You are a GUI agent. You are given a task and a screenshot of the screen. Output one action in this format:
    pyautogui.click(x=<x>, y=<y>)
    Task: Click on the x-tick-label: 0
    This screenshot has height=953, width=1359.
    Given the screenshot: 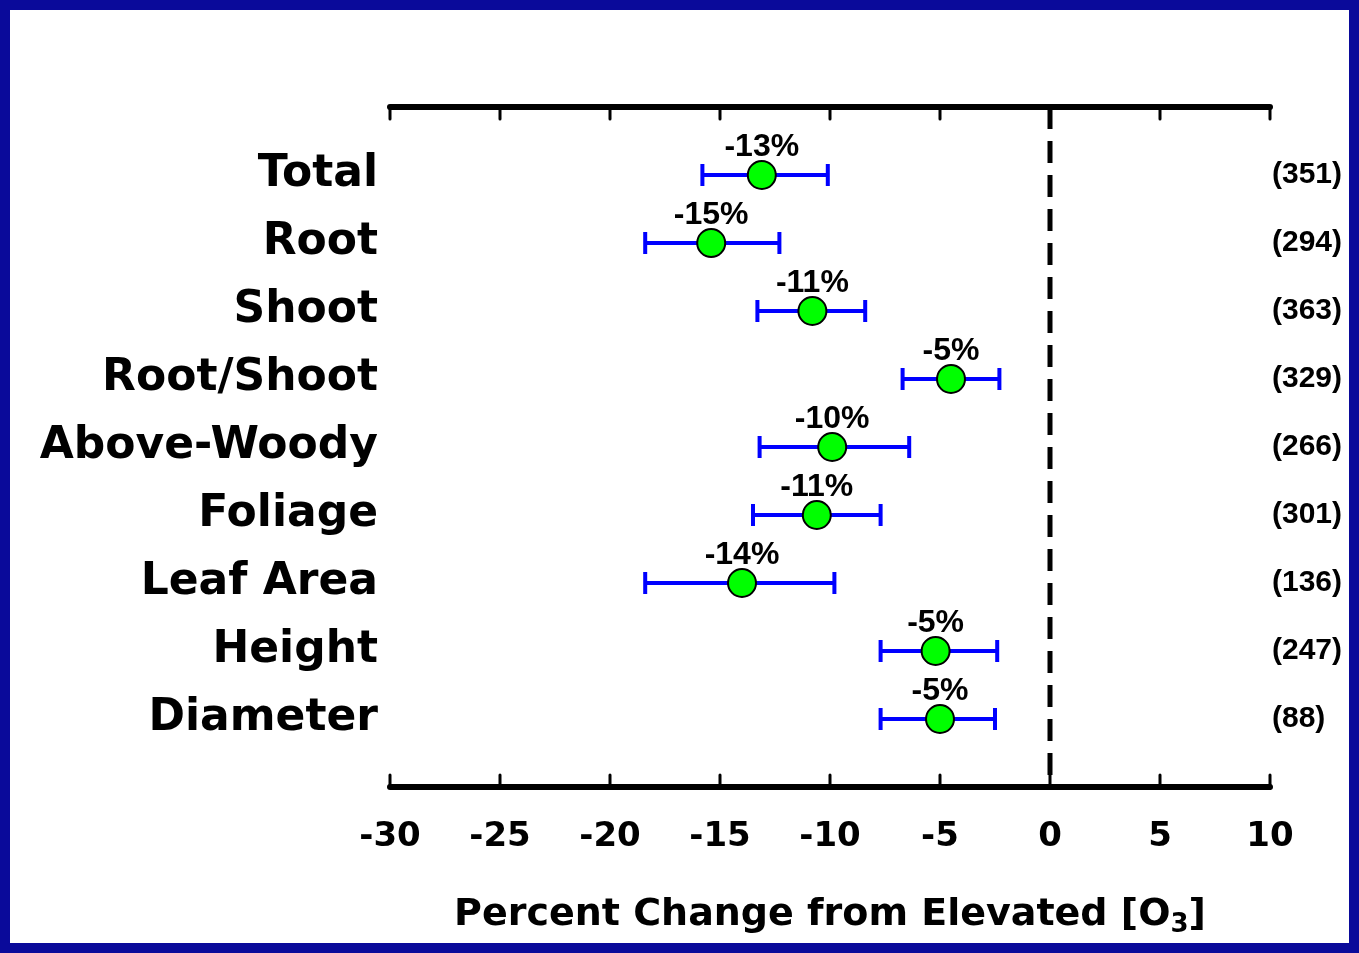 What is the action you would take?
    pyautogui.click(x=1050, y=834)
    